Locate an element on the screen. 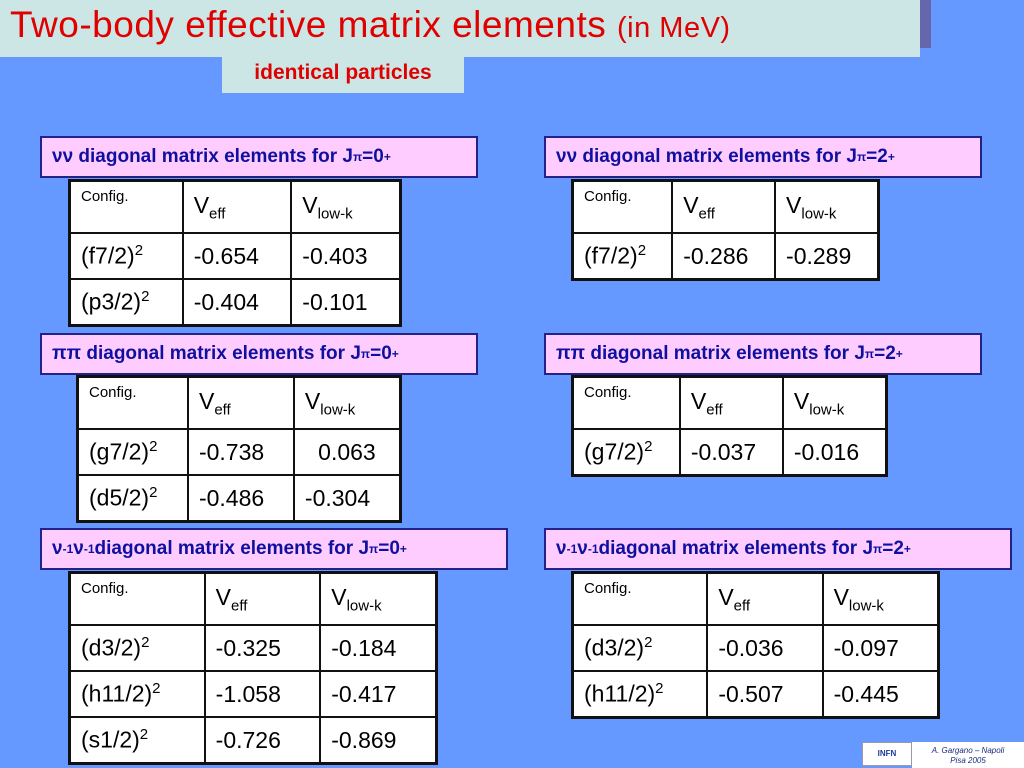 The height and width of the screenshot is (768, 1024). table-row: (g7/2)2 -0.037 -0.016 is located at coordinates (729, 452).